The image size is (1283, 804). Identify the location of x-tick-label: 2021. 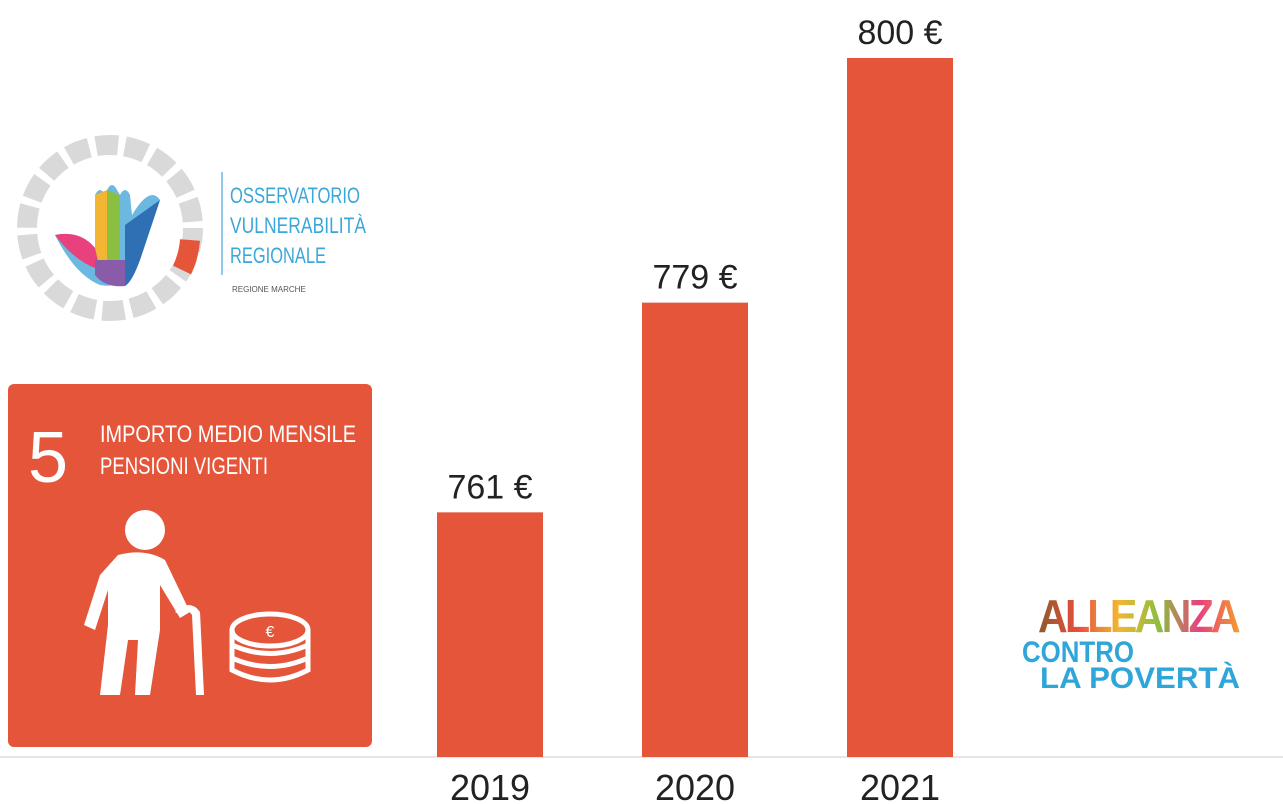
(900, 785).